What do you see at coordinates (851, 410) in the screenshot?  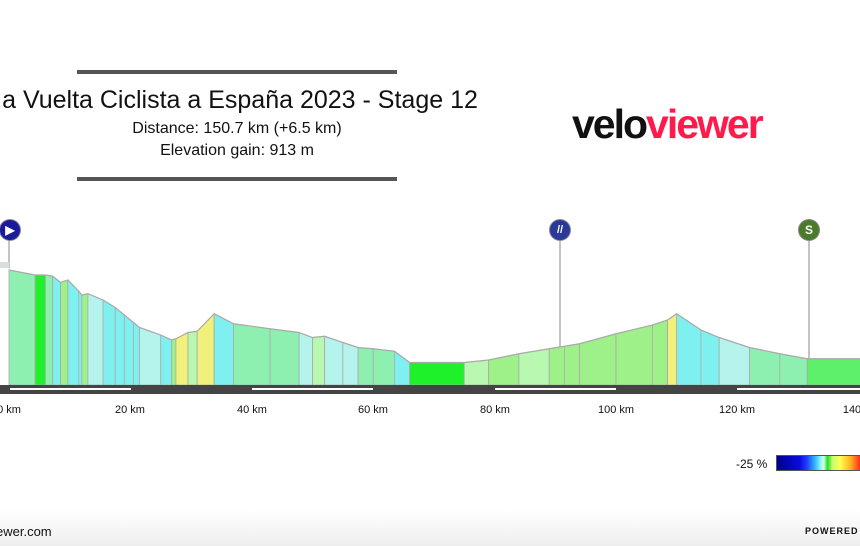 I see `axis-tick: 140` at bounding box center [851, 410].